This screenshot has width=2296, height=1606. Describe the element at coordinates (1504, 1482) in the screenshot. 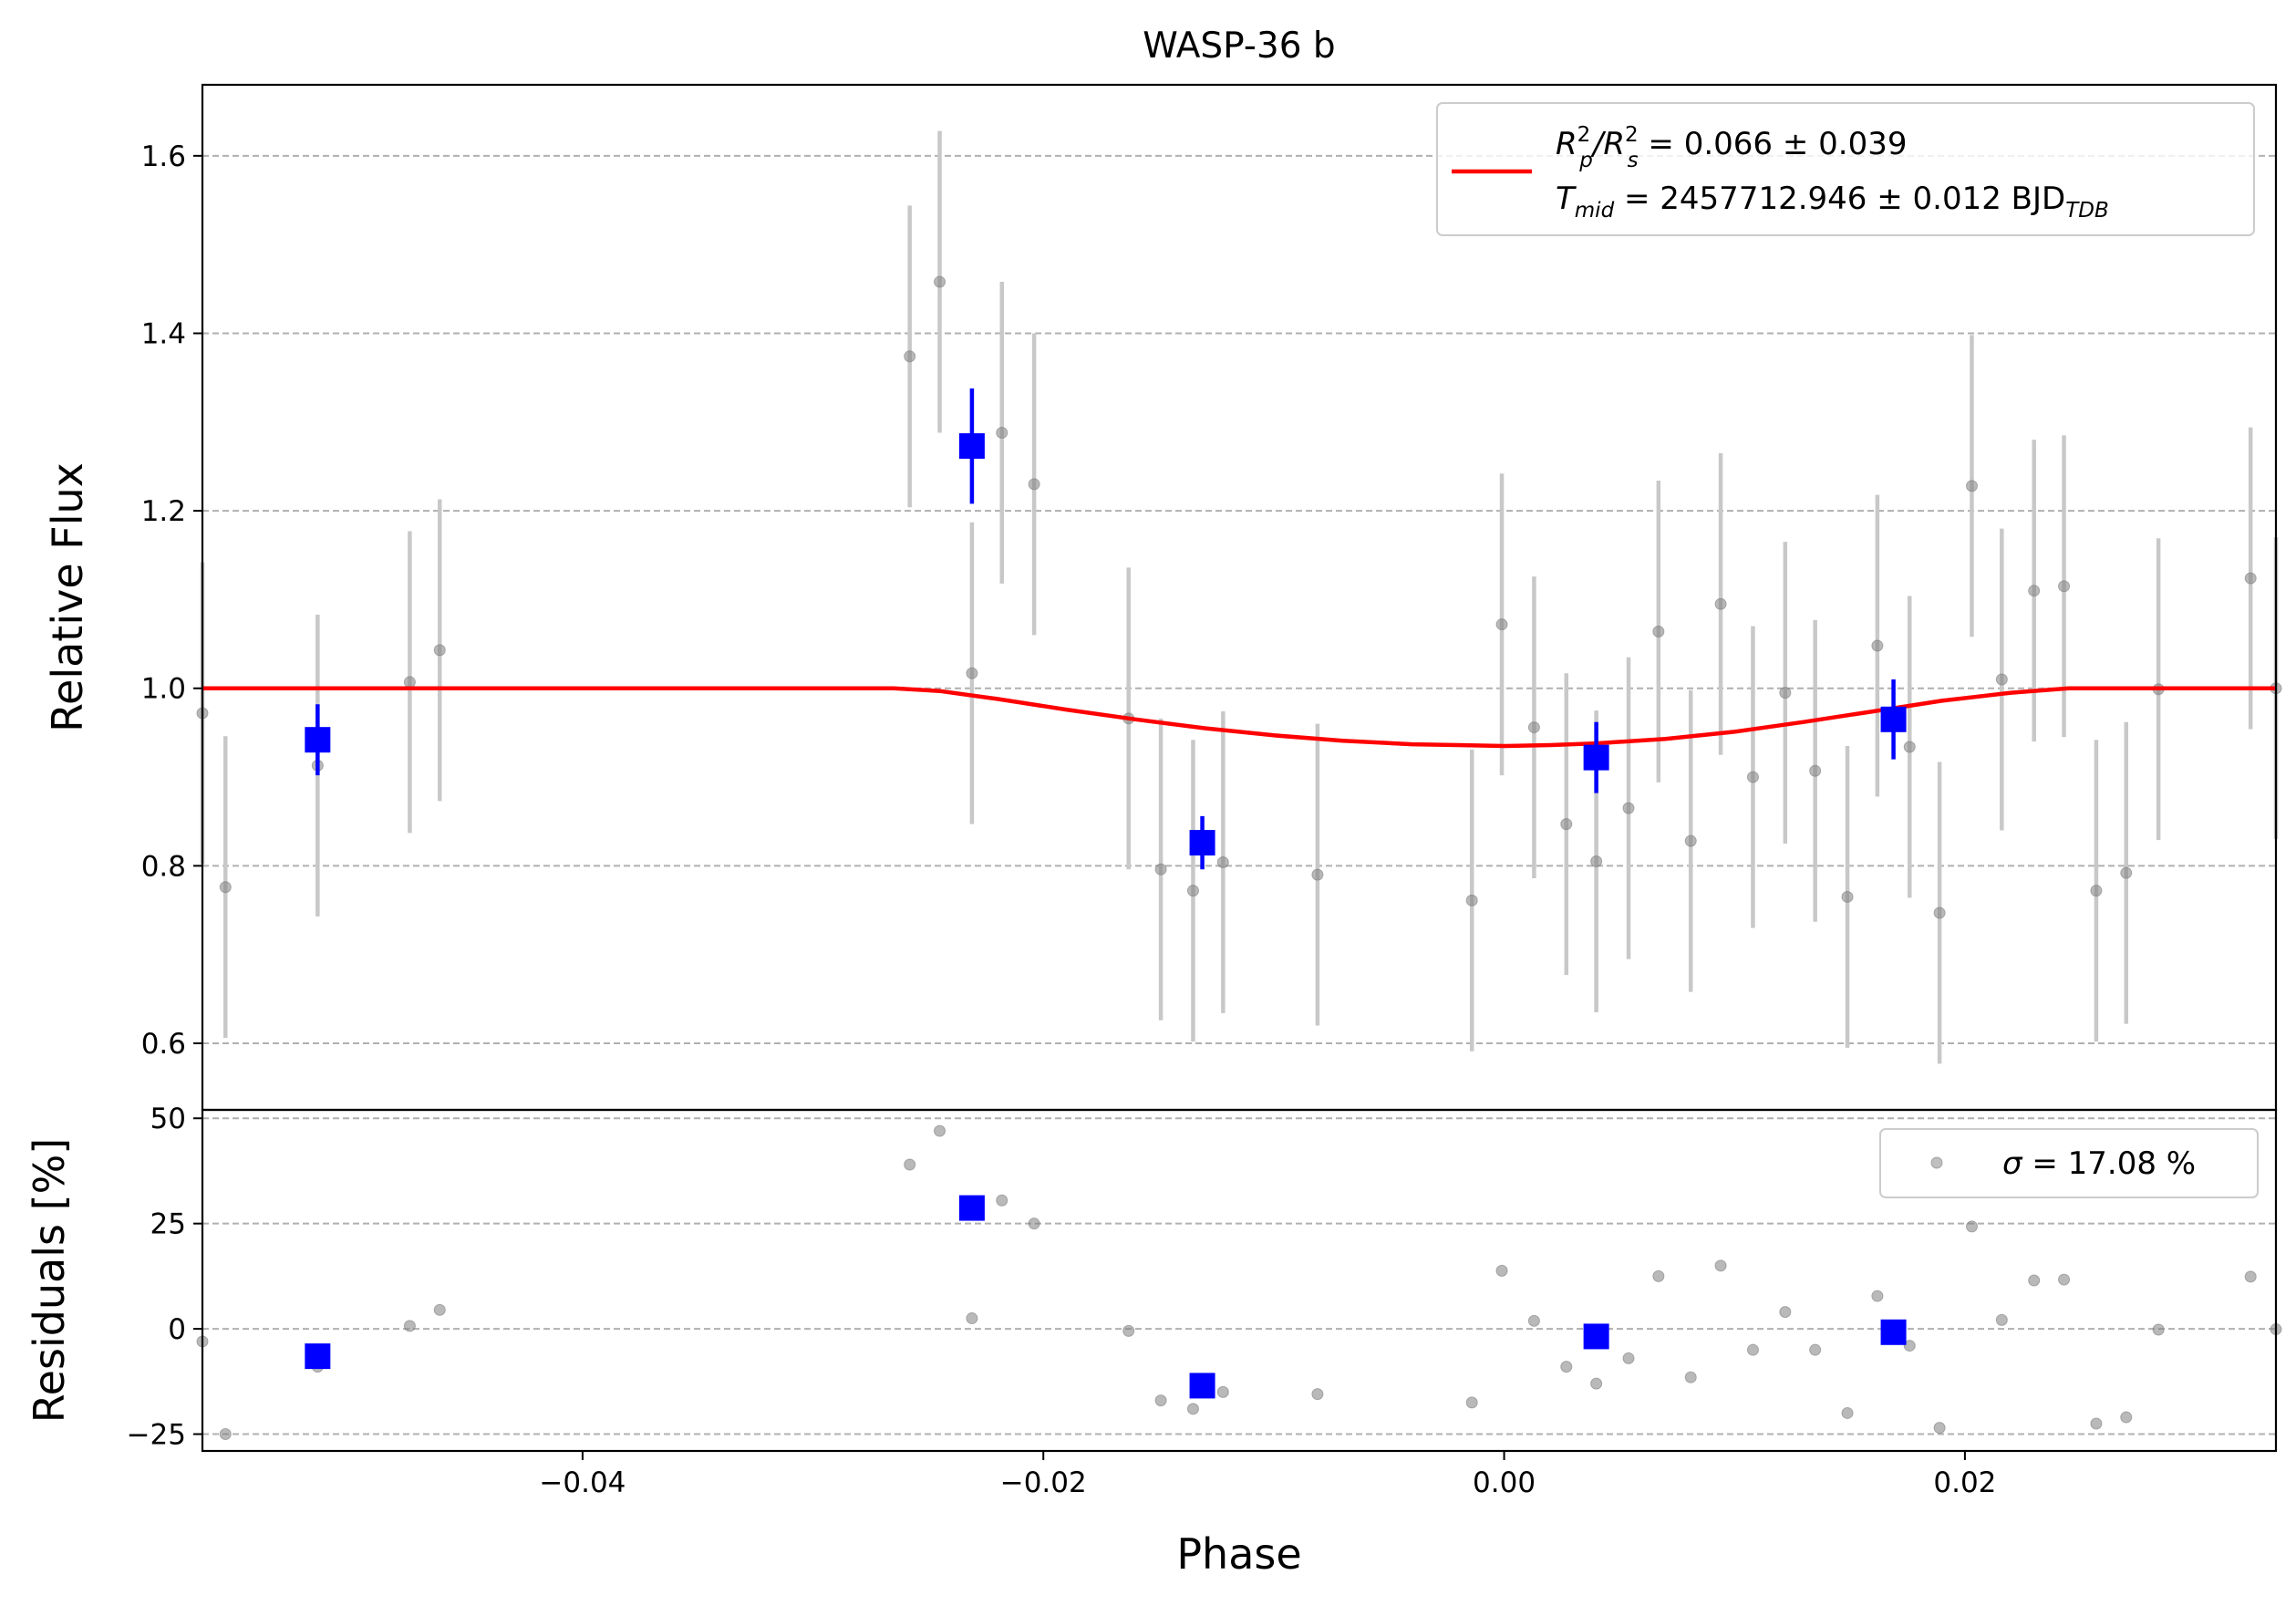

I see `x-tick-label: 0.00` at that location.